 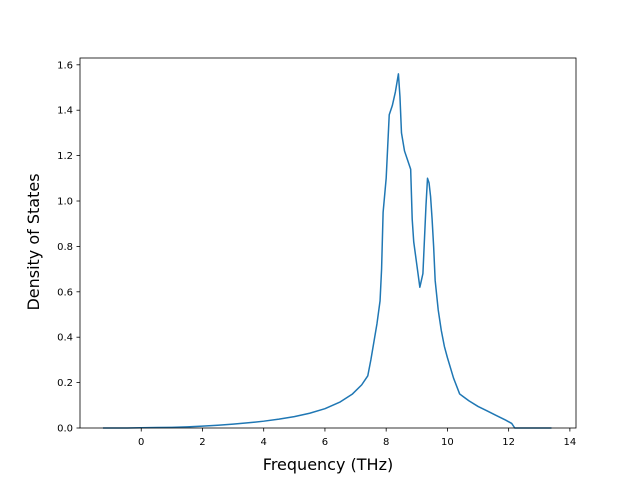 What do you see at coordinates (65, 292) in the screenshot?
I see `y-tick-label: 0.6` at bounding box center [65, 292].